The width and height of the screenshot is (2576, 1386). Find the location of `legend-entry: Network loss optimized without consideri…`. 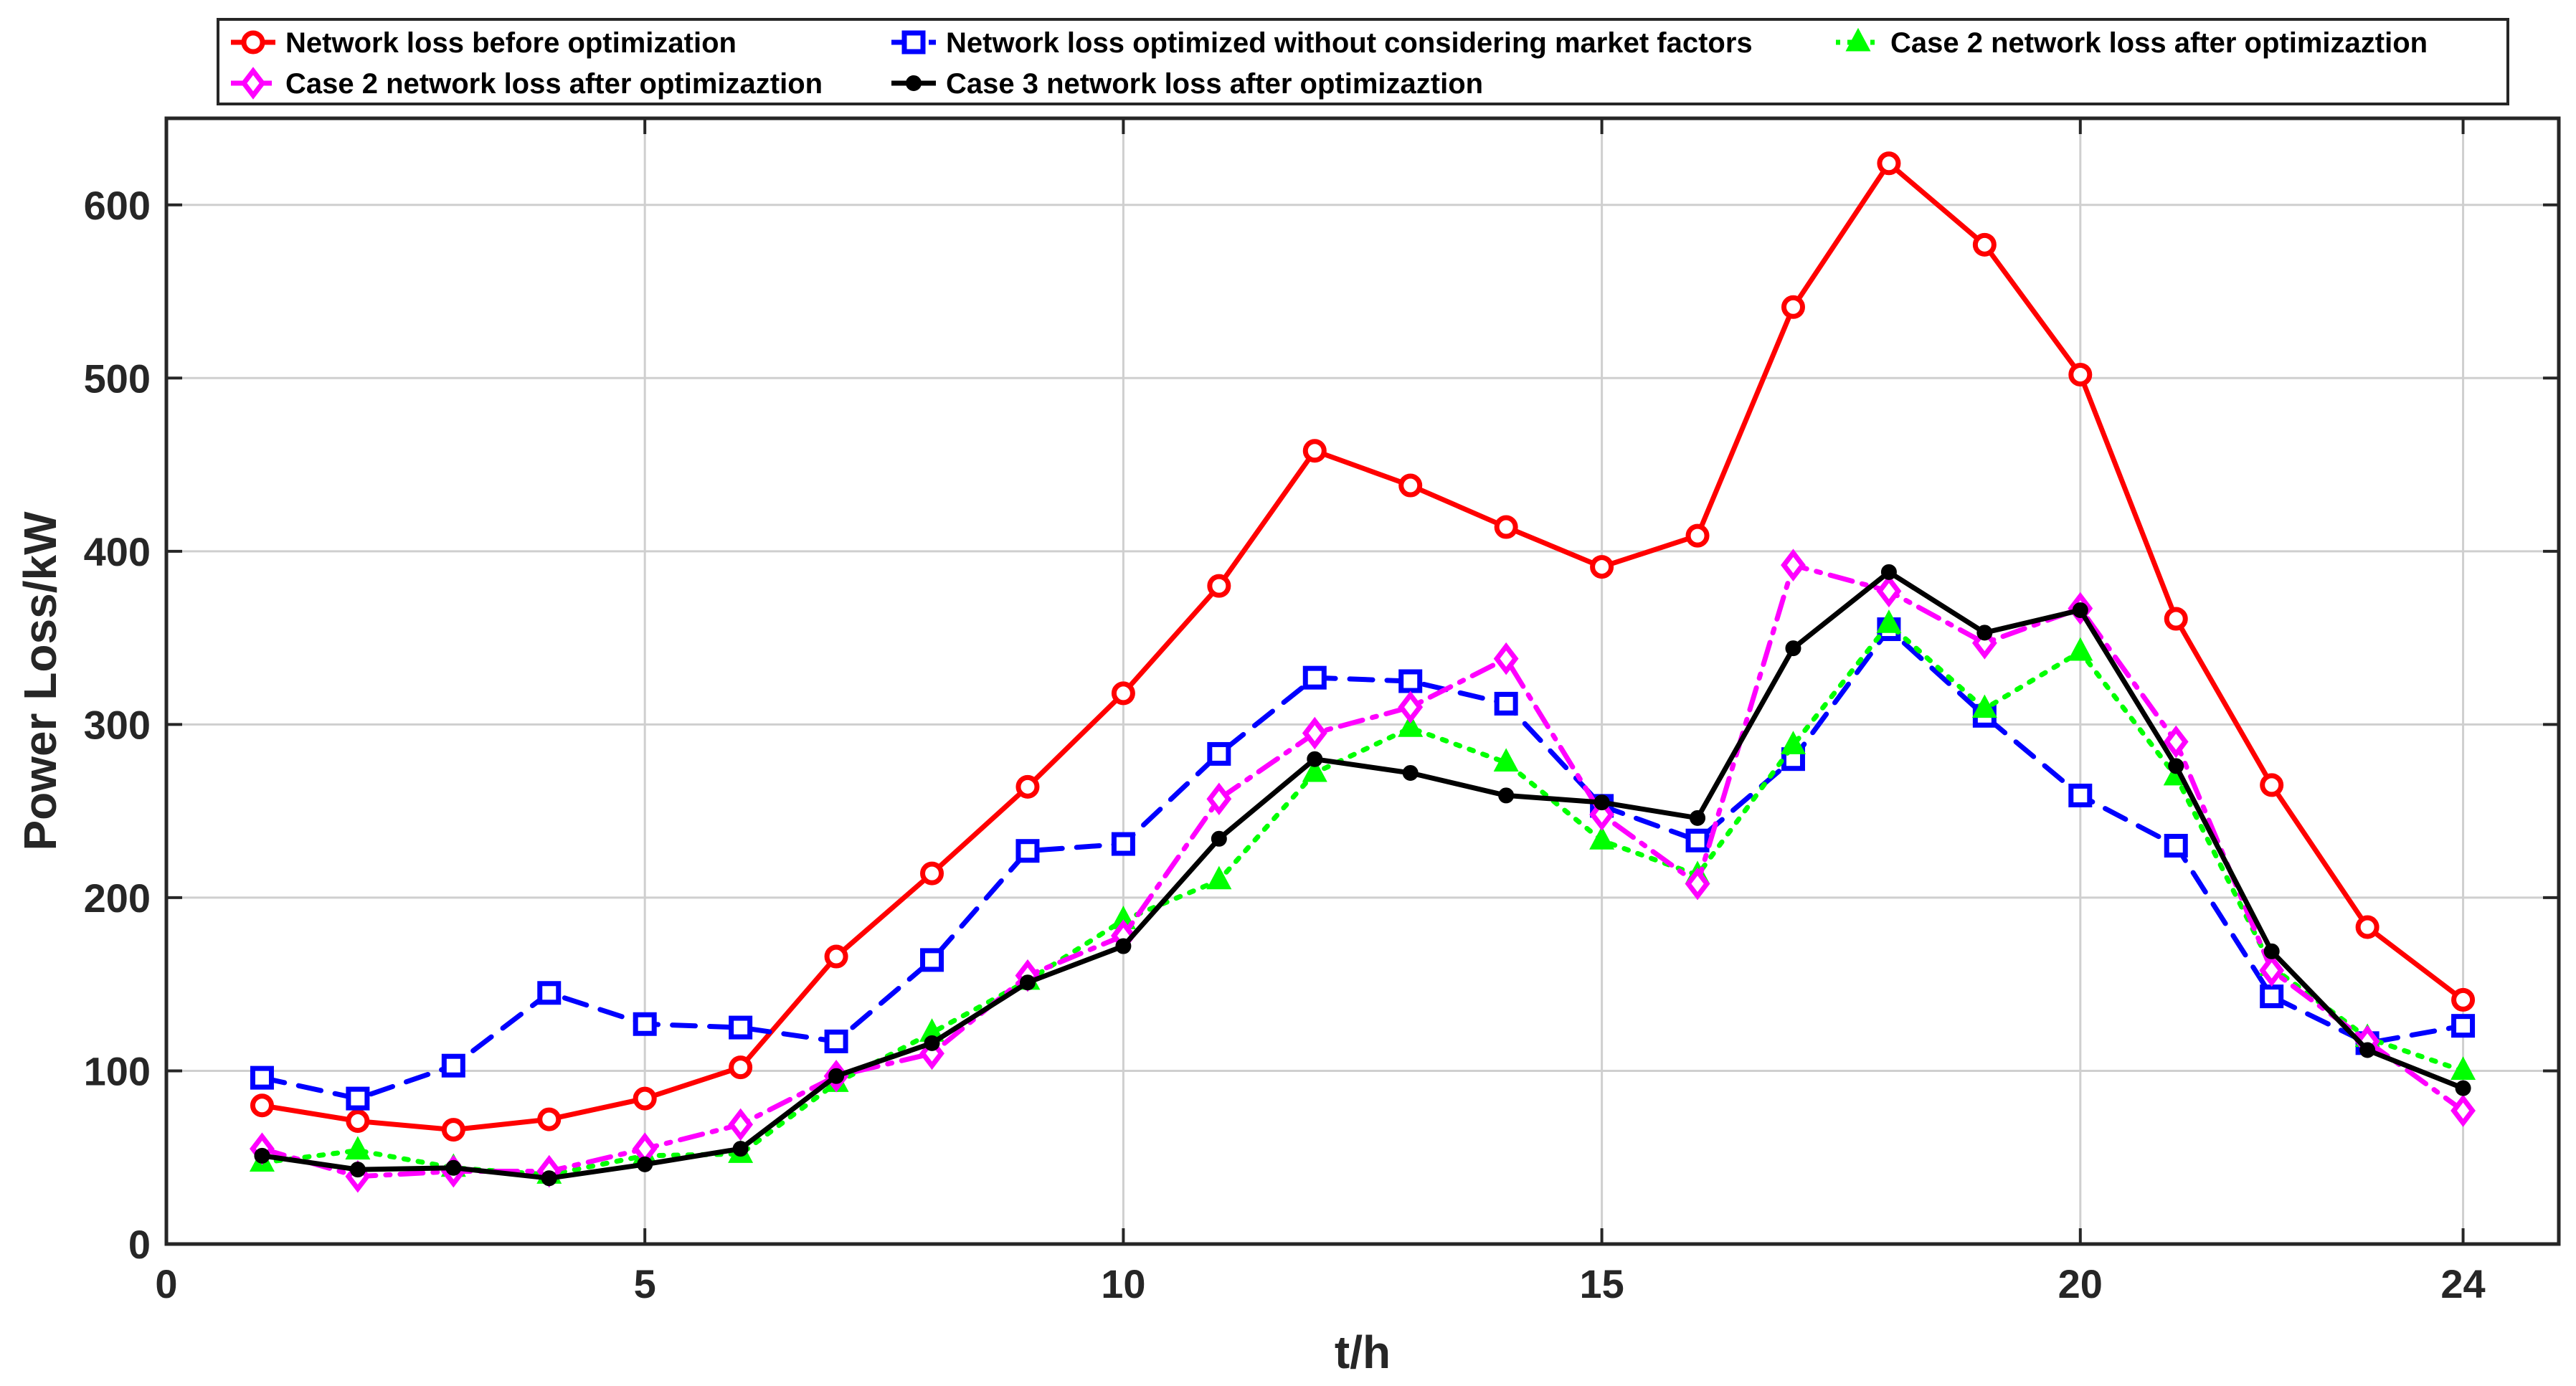

legend-entry: Network loss optimized without consideri… is located at coordinates (1322, 43).